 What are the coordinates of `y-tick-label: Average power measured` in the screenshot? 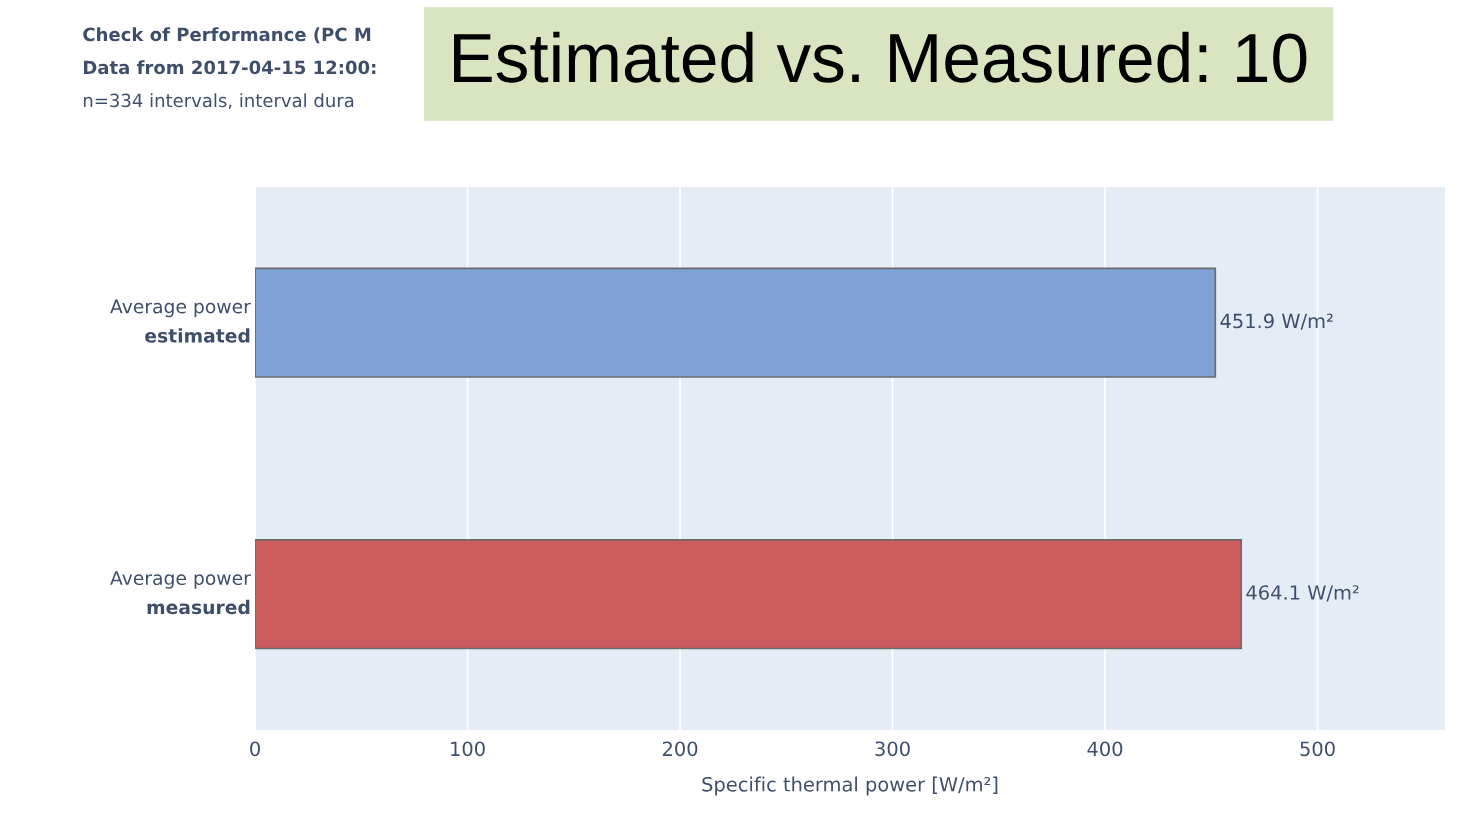 It's located at (180, 593).